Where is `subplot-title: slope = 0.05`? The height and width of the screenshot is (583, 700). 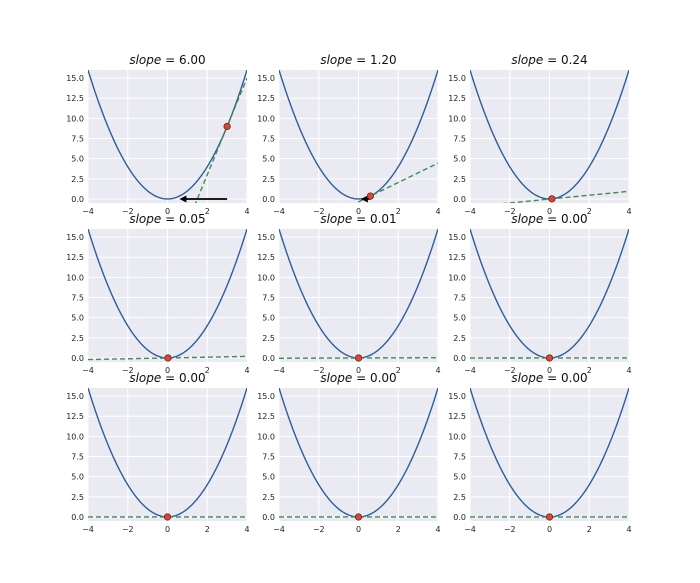
subplot-title: slope = 0.05 is located at coordinates (167, 219).